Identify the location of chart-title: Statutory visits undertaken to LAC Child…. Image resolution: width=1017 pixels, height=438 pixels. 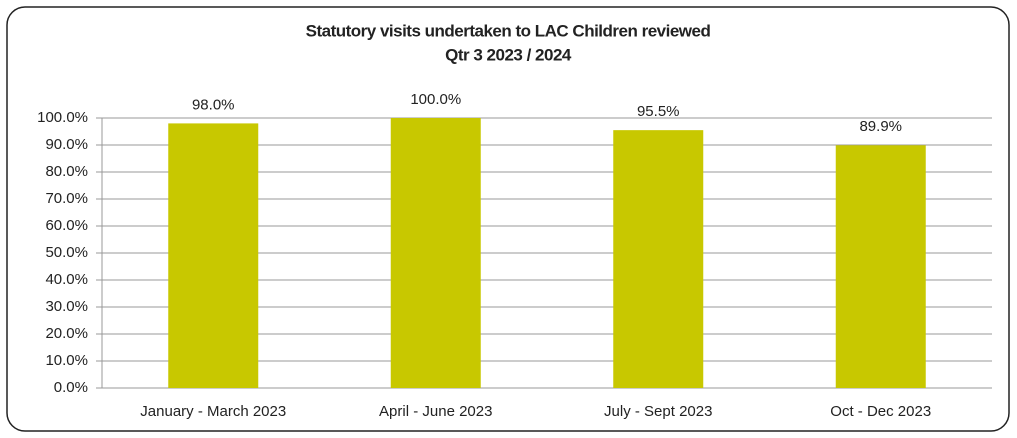
(508, 30).